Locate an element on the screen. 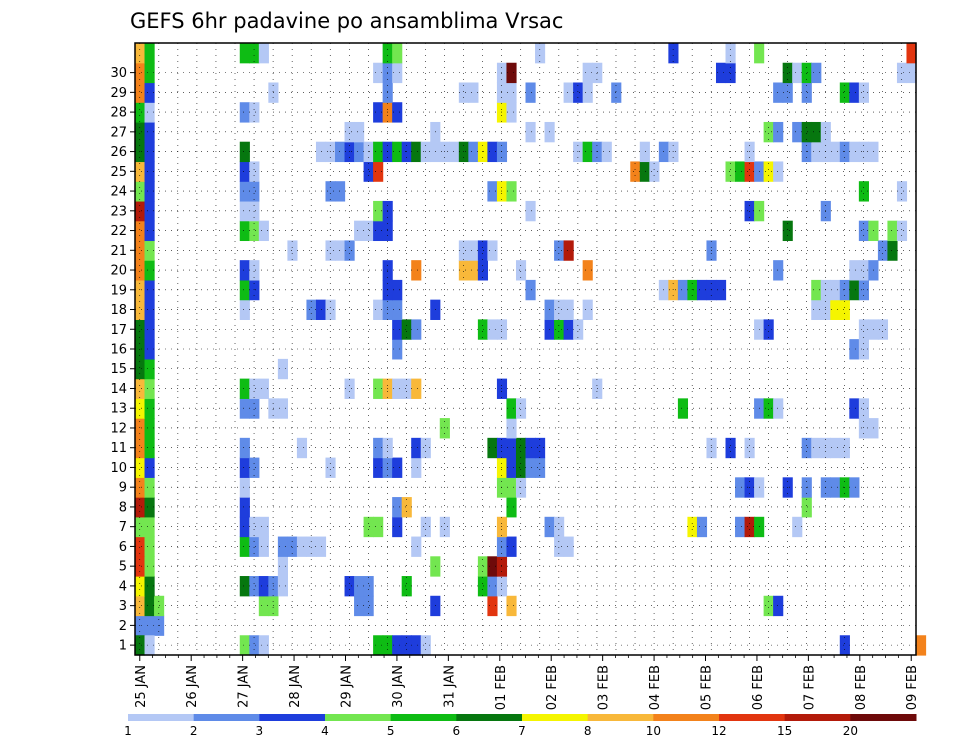 The height and width of the screenshot is (742, 960). y-tick-label: 23 is located at coordinates (118, 211).